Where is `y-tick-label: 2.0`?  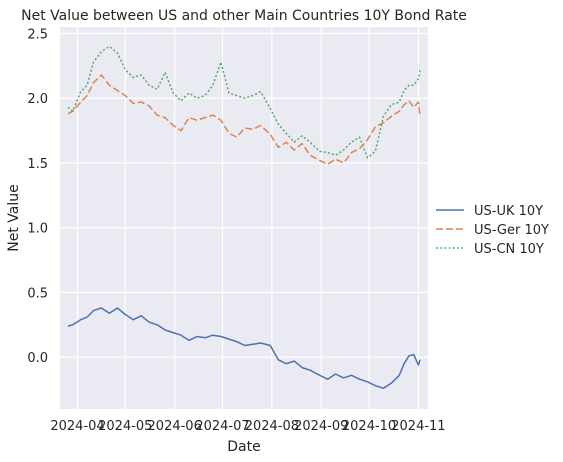 y-tick-label: 2.0 is located at coordinates (37, 99).